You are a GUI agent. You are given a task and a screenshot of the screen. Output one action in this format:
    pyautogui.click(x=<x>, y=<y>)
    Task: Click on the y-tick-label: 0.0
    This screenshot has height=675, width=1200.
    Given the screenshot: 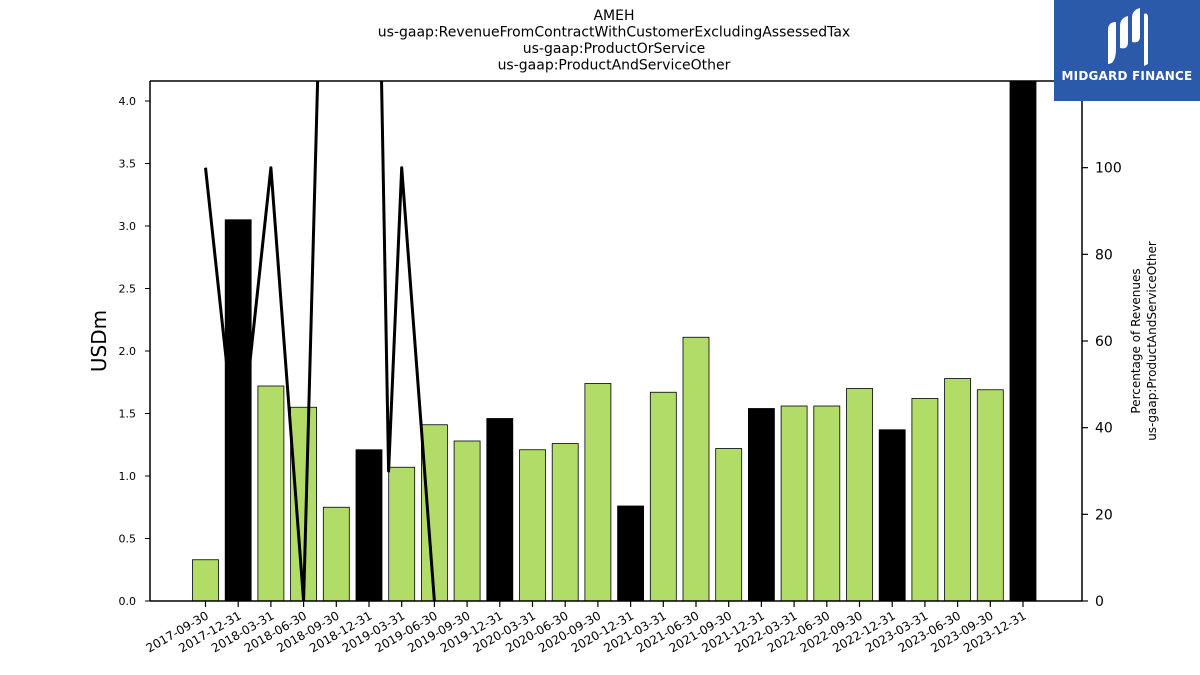 What is the action you would take?
    pyautogui.click(x=128, y=601)
    